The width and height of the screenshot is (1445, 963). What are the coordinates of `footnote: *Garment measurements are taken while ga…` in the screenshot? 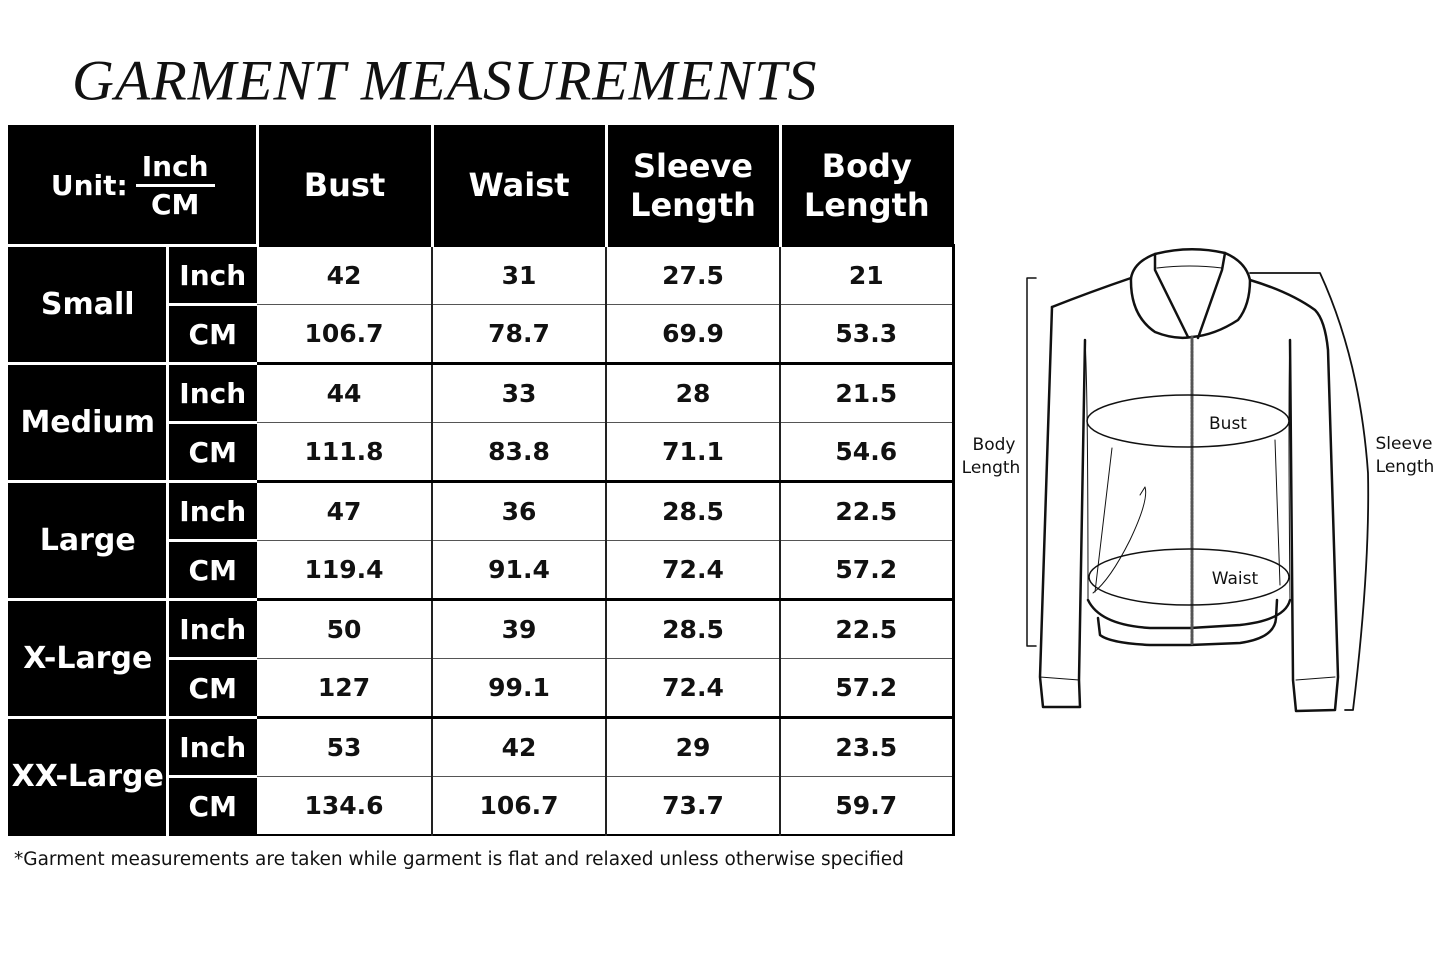 It's located at (459, 859).